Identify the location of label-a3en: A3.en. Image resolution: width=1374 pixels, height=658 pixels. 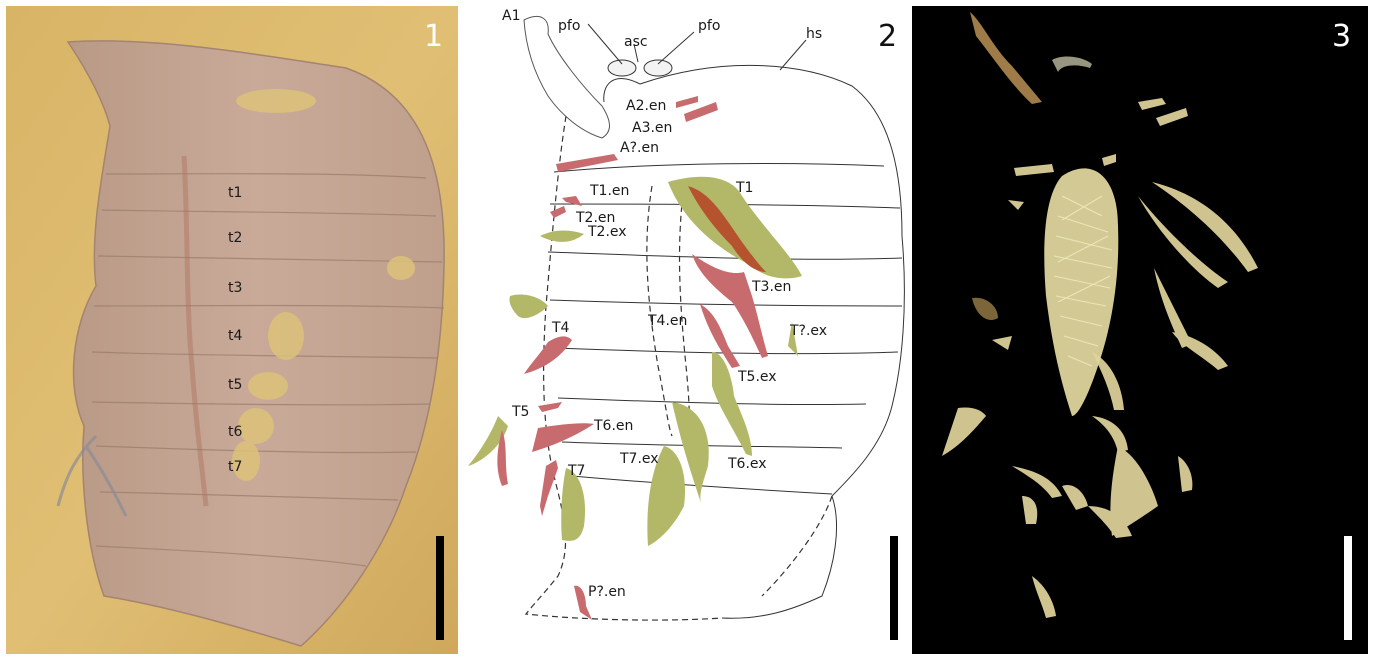
(652, 128).